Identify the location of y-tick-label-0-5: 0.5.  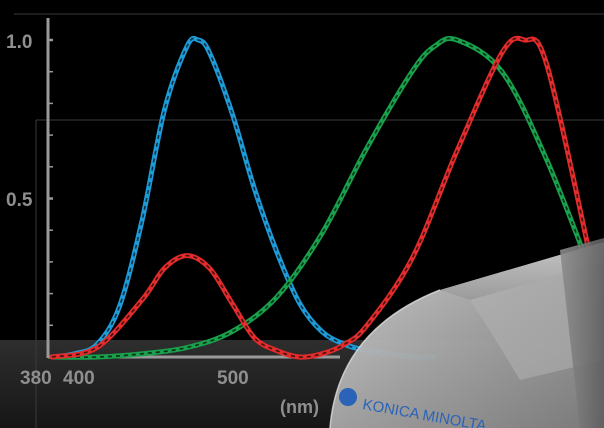
(19, 200).